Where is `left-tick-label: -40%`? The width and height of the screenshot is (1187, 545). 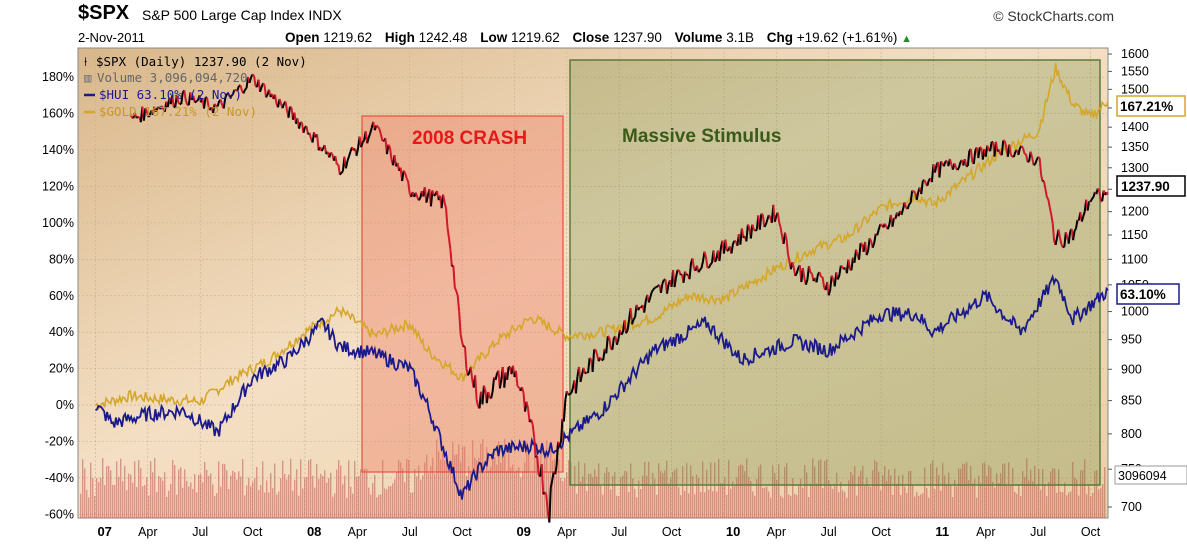 left-tick-label: -40% is located at coordinates (59, 478).